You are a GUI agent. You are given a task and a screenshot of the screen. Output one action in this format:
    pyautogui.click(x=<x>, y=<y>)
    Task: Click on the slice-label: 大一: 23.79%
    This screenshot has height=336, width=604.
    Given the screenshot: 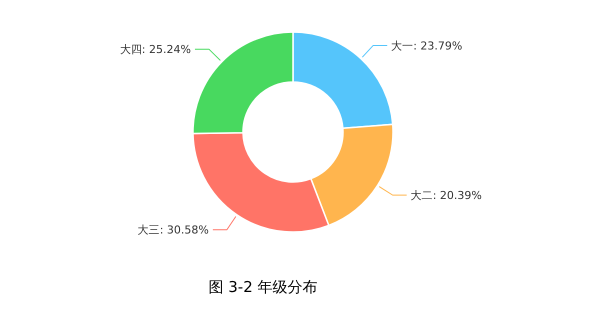 What is the action you would take?
    pyautogui.click(x=426, y=45)
    